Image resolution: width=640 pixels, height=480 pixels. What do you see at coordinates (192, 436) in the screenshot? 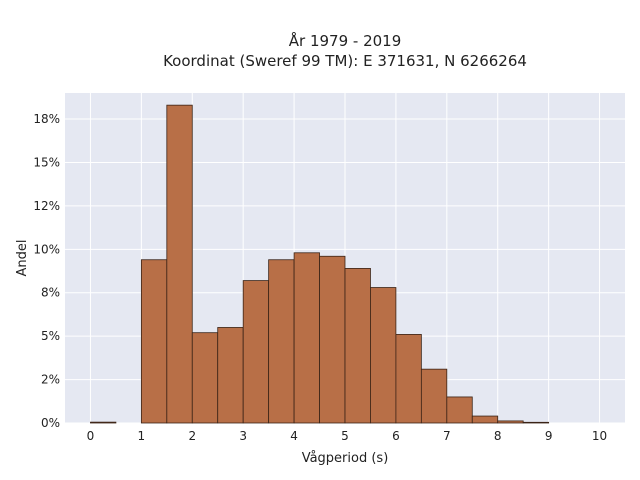
I see `x-tick-label: 2` at bounding box center [192, 436].